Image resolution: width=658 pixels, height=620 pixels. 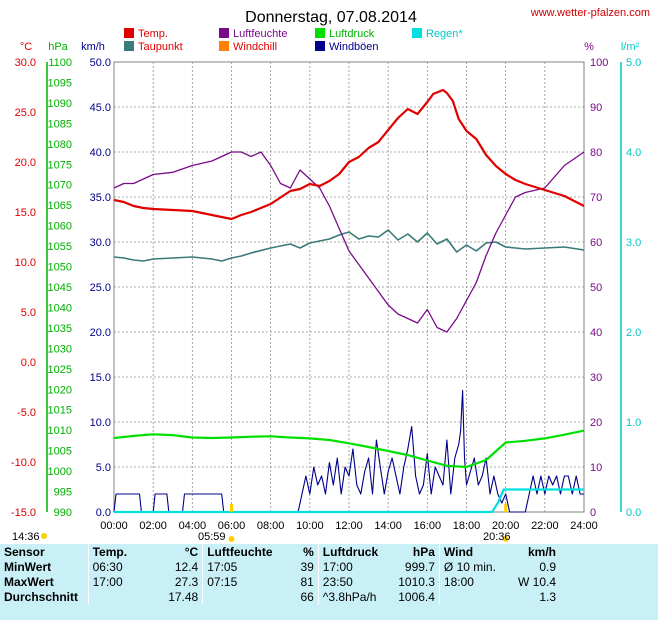 I want to click on legend-label: Taupunkt, so click(x=160, y=47).